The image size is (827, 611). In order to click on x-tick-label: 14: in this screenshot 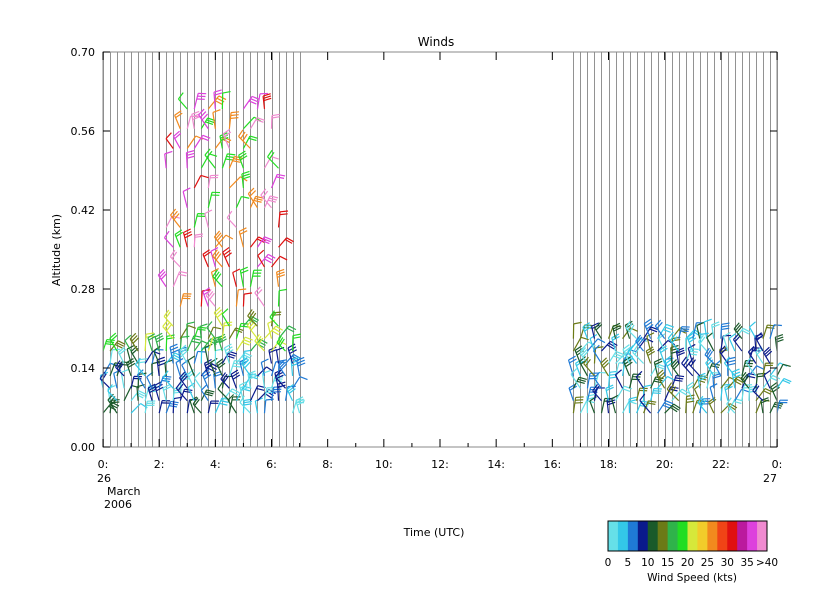, I will do `click(496, 464)`.